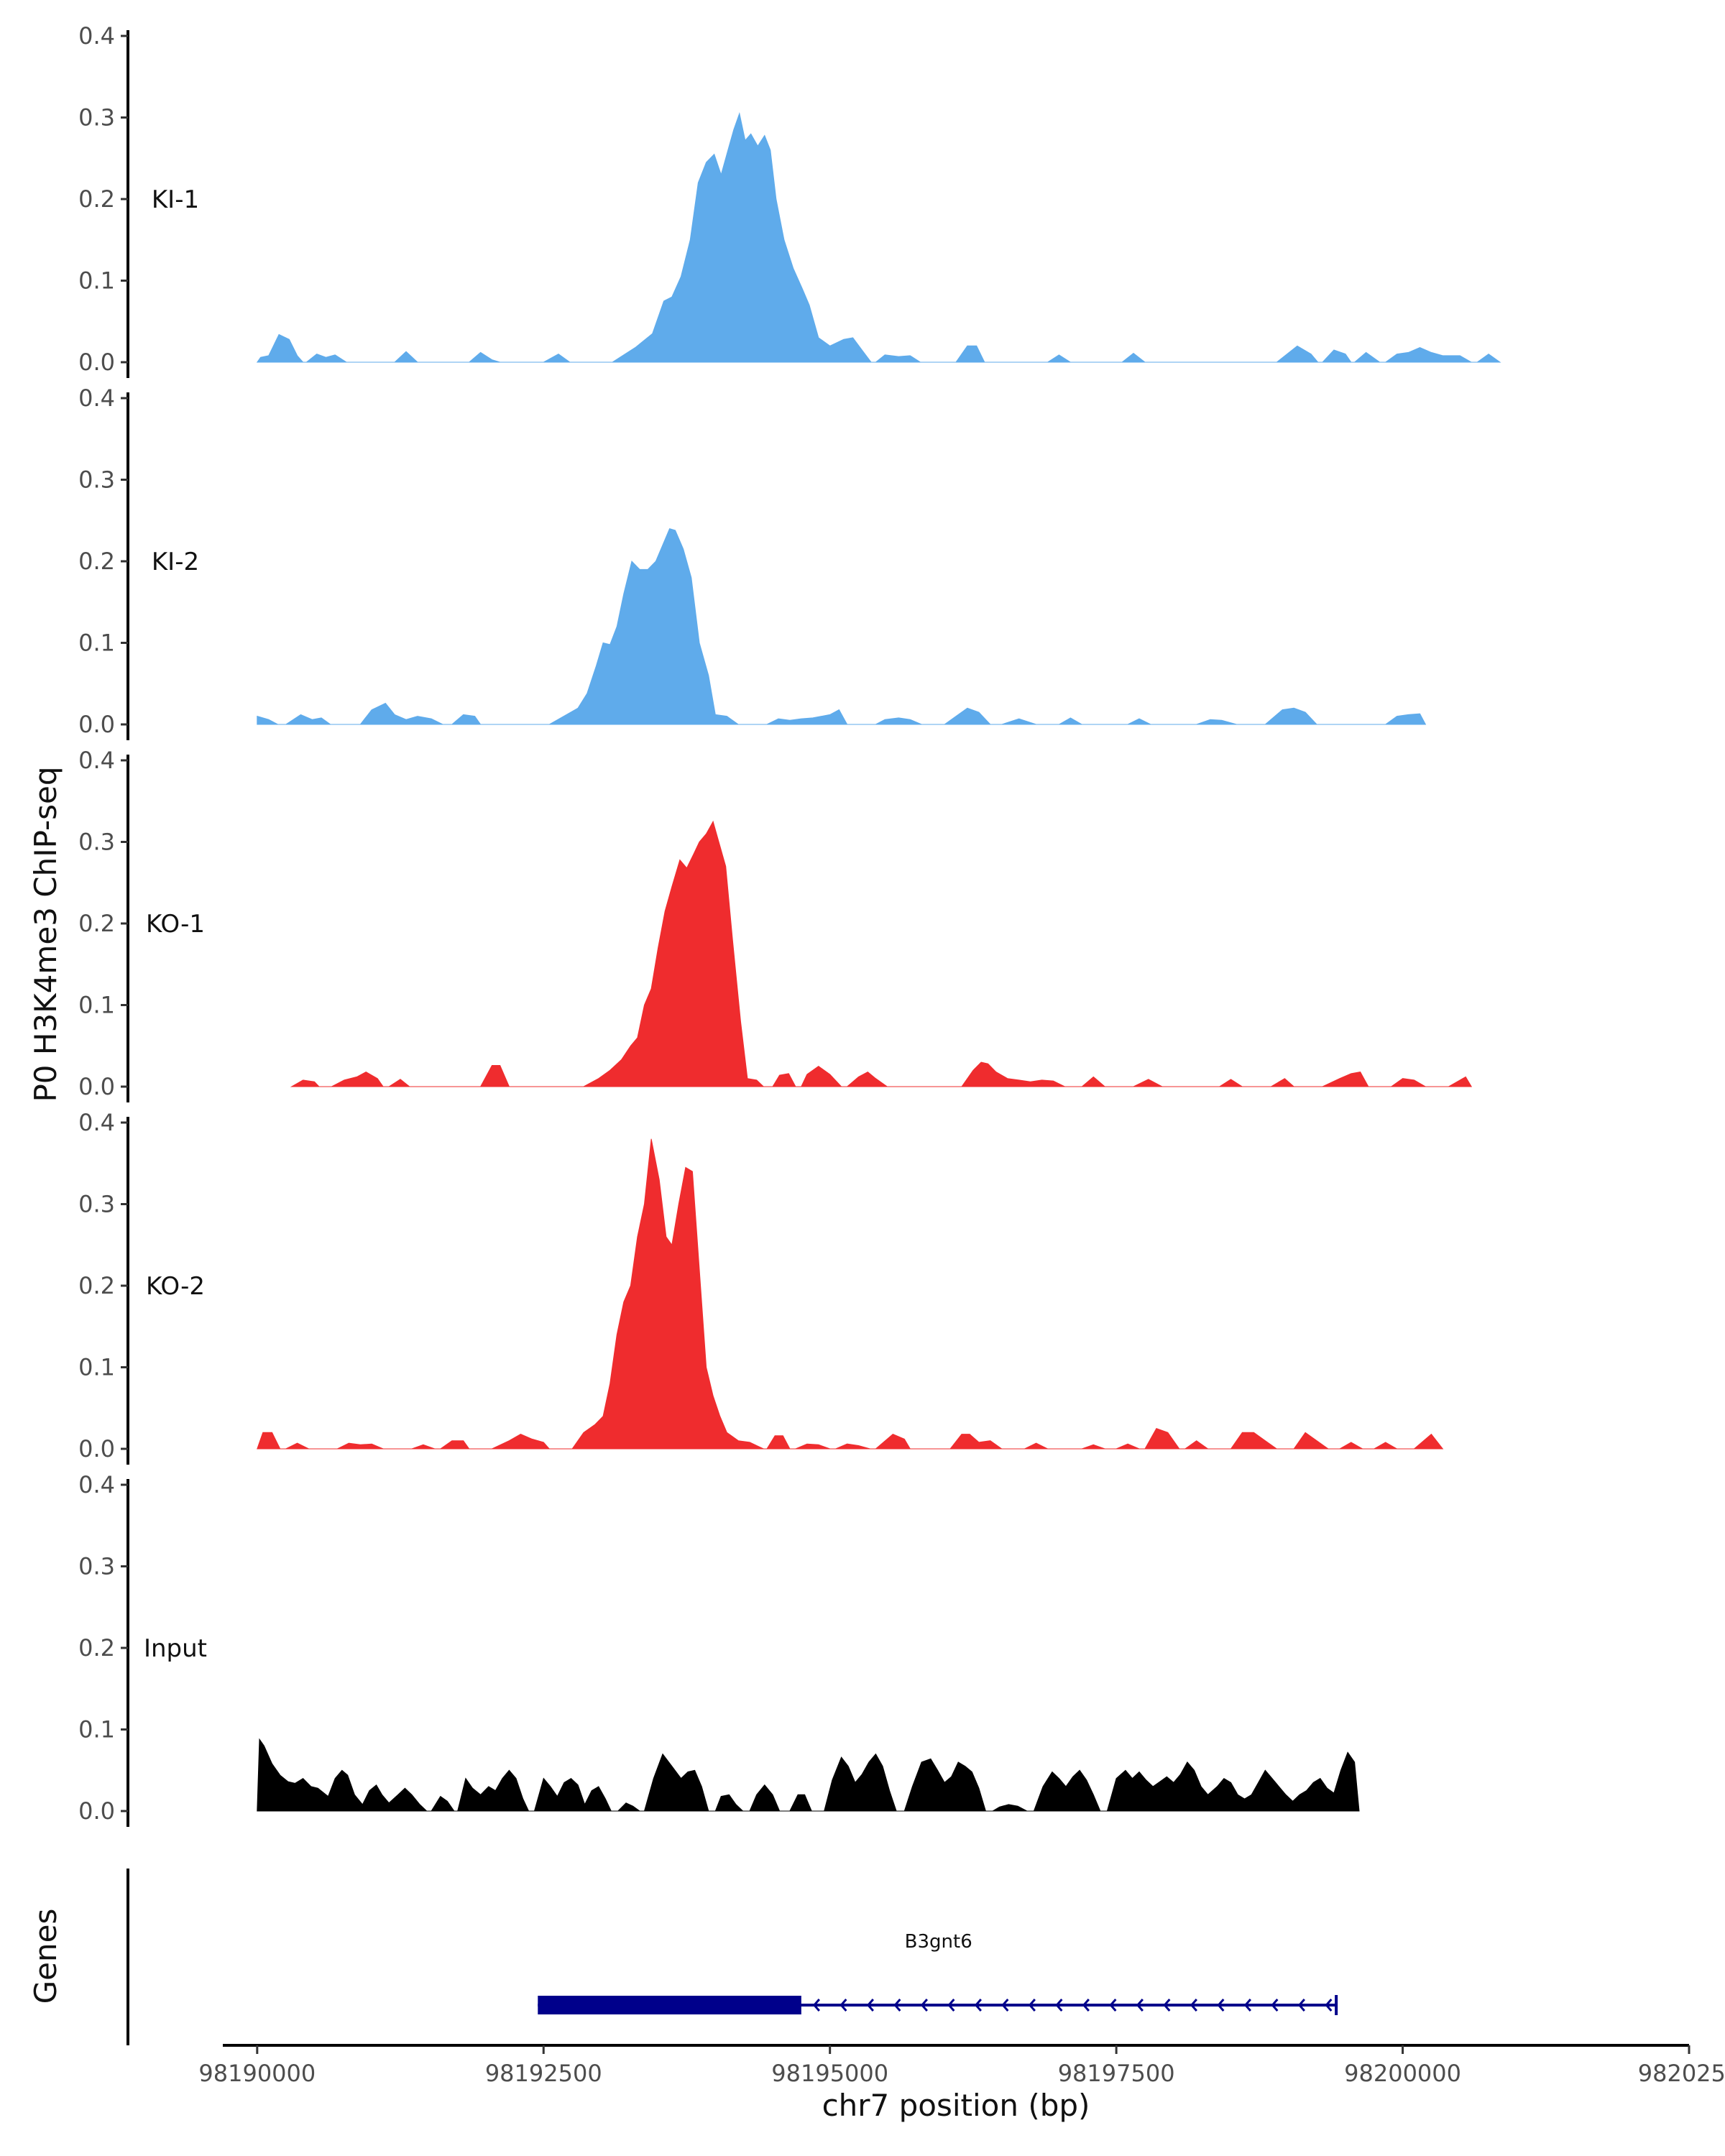 The width and height of the screenshot is (1725, 2156). What do you see at coordinates (1681, 2073) in the screenshot?
I see `x-tick-label: 9820250` at bounding box center [1681, 2073].